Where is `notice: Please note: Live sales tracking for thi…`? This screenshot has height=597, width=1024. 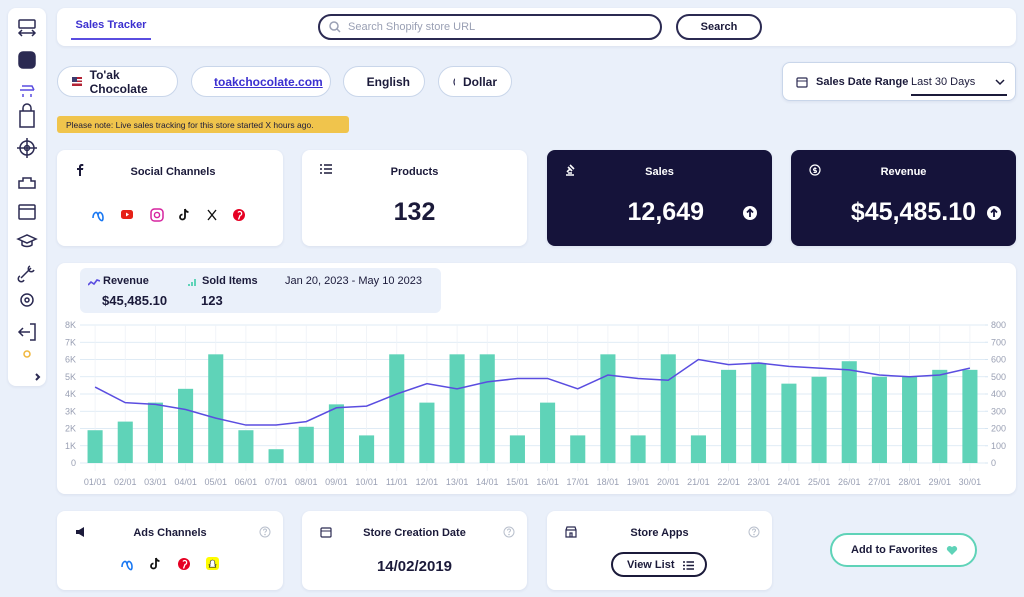
notice: Please note: Live sales tracking for thi… is located at coordinates (203, 124).